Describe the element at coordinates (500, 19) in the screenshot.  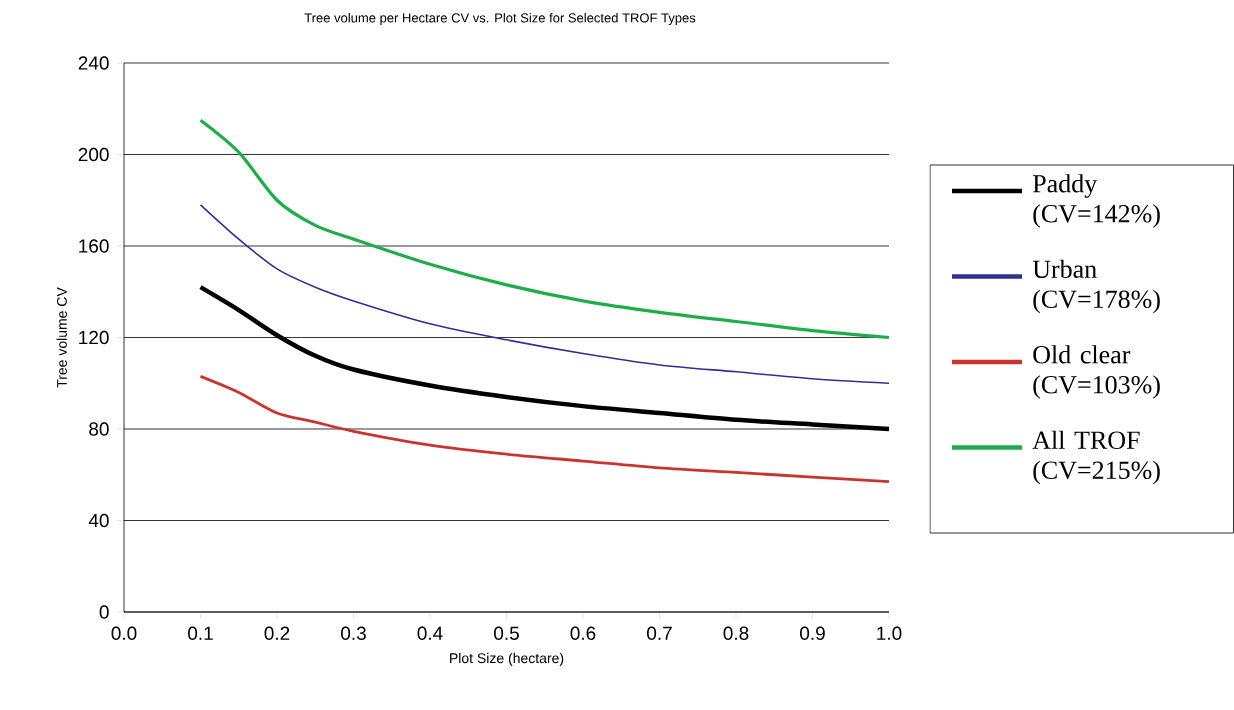
I see `chart-title: Tree volume per Hectare CV vs. Plot Size for Selected TROF Types` at that location.